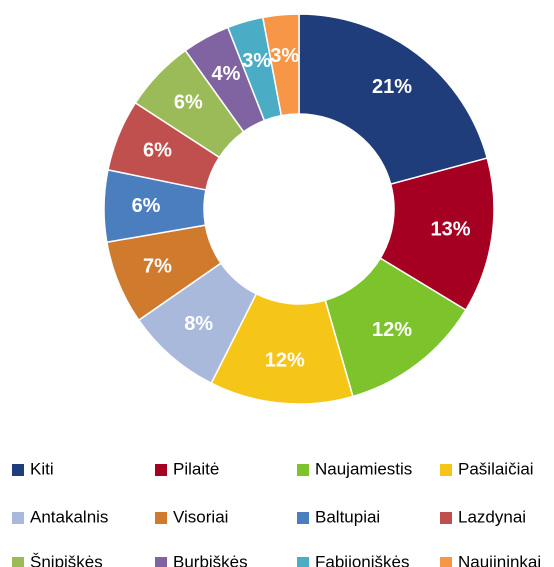 This screenshot has height=567, width=554. Describe the element at coordinates (66, 559) in the screenshot. I see `legend-label: Šnipiškės` at that location.